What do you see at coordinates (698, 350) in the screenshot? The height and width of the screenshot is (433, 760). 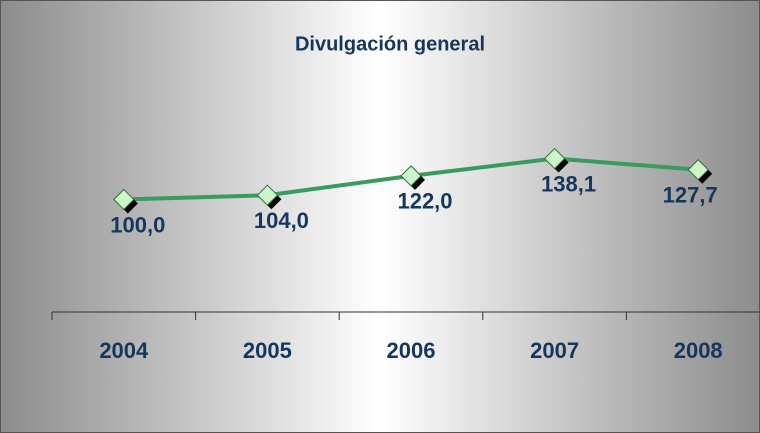 I see `x-tick-label: 2008` at bounding box center [698, 350].